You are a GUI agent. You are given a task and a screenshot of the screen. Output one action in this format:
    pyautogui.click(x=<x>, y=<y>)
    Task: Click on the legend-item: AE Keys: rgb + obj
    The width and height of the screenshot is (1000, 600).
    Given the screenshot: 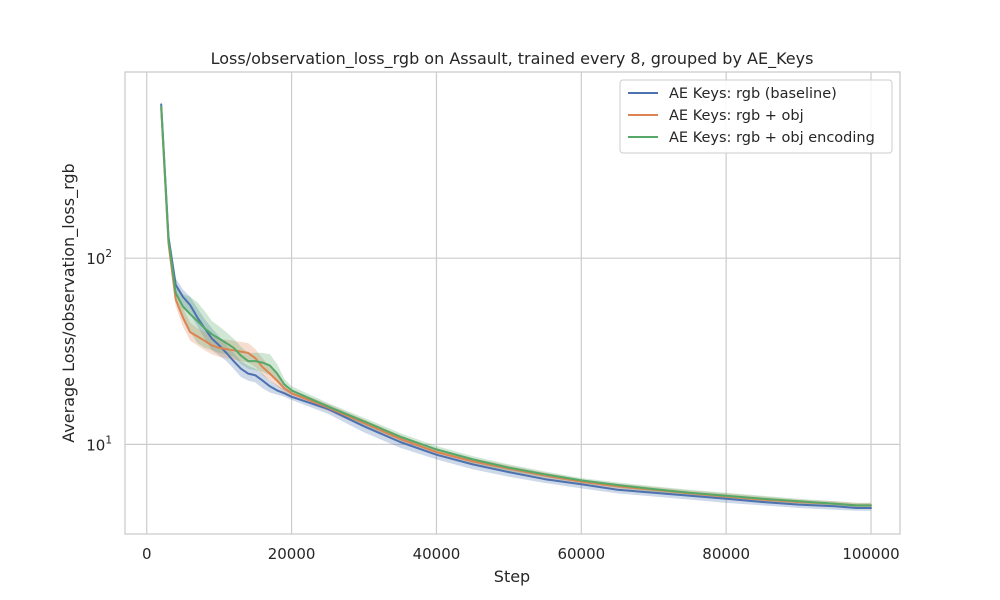 What is the action you would take?
    pyautogui.click(x=716, y=116)
    